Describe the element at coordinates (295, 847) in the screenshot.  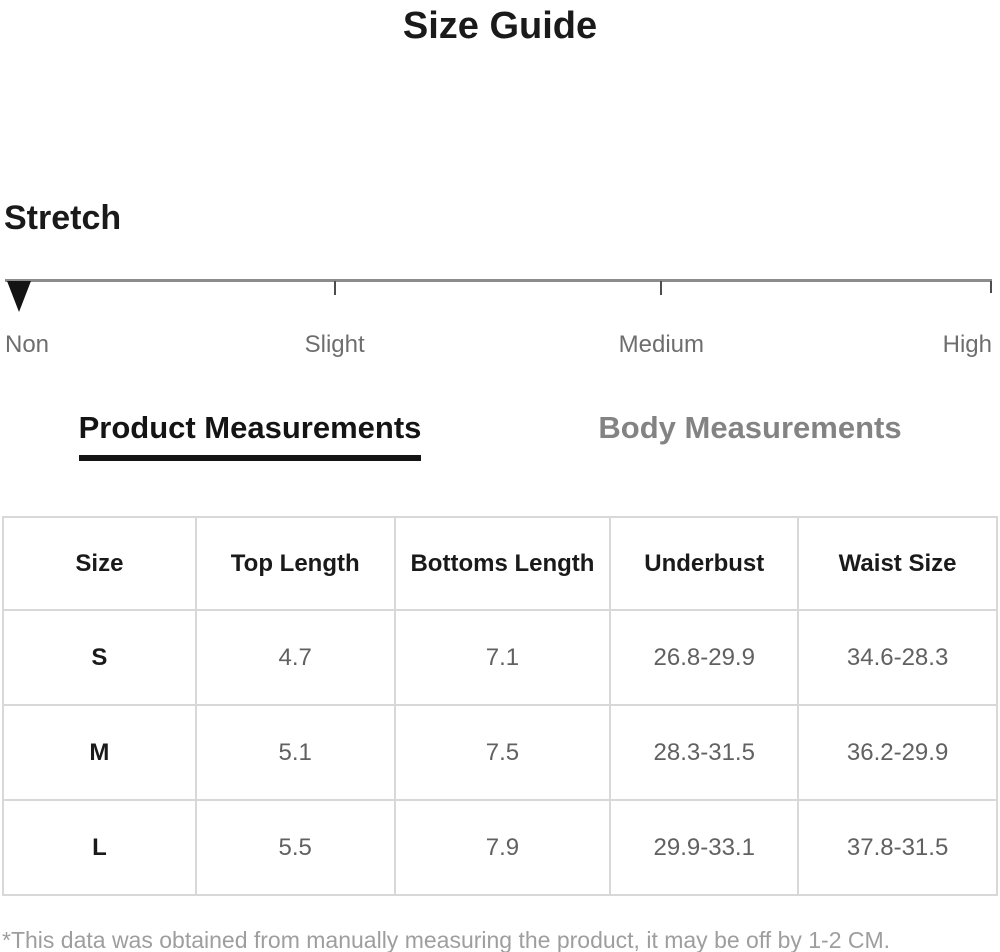
I see `row-l-top-length-cell: 5.5` at that location.